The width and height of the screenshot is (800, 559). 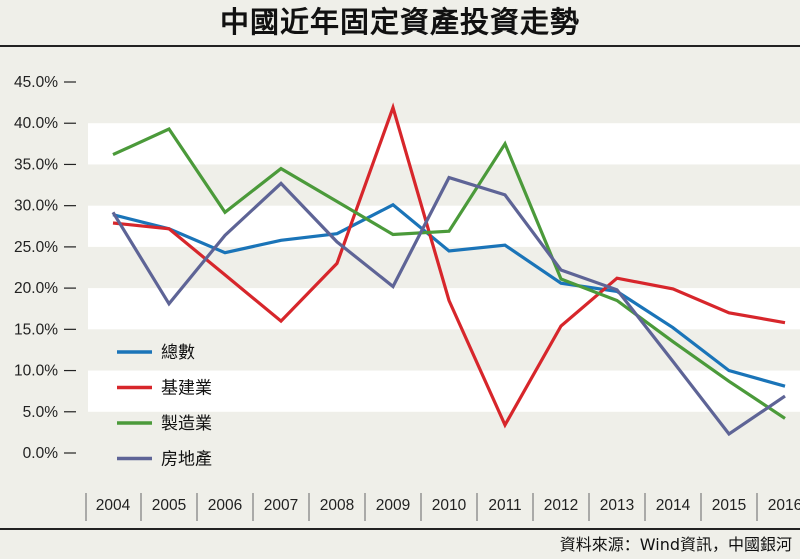 What do you see at coordinates (113, 505) in the screenshot?
I see `x-tick-label: 2004` at bounding box center [113, 505].